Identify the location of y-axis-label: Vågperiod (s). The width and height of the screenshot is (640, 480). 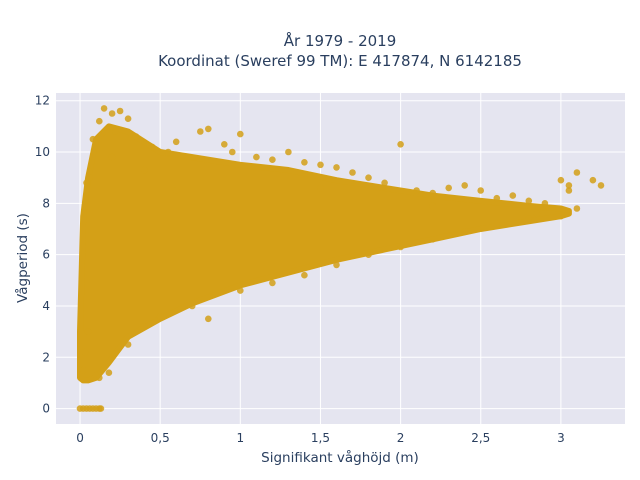
(22, 258).